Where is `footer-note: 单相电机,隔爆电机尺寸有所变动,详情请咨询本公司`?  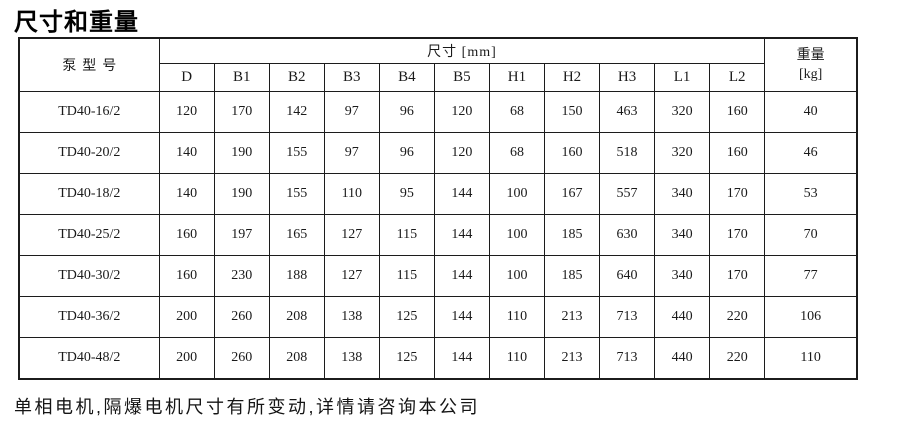
footer-note: 单相电机,隔爆电机尺寸有所变动,详情请咨询本公司 is located at coordinates (247, 407).